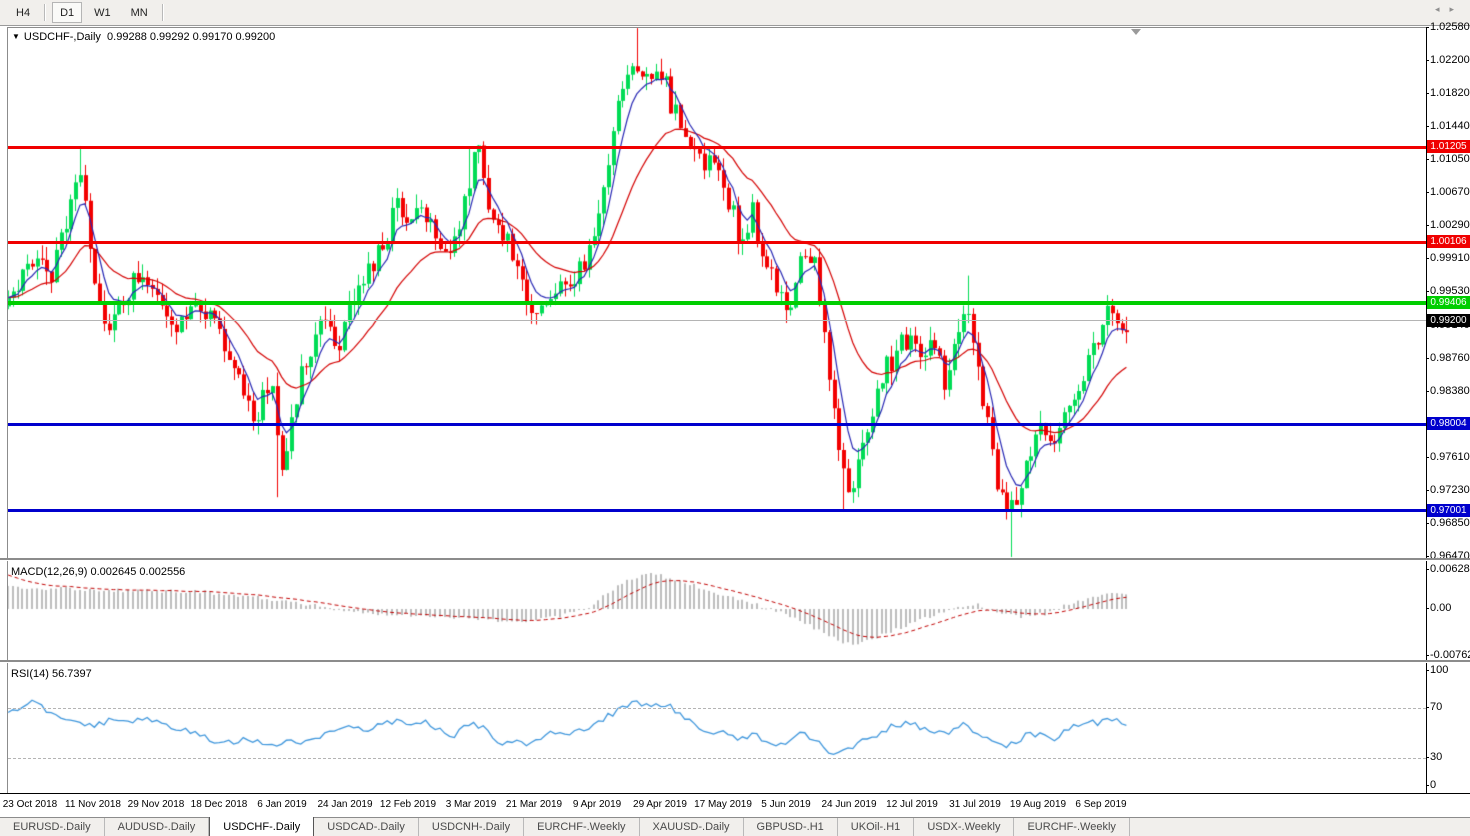 The image size is (1470, 836). Describe the element at coordinates (1448, 608) in the screenshot. I see `macd-axis-tick: 0.00` at that location.